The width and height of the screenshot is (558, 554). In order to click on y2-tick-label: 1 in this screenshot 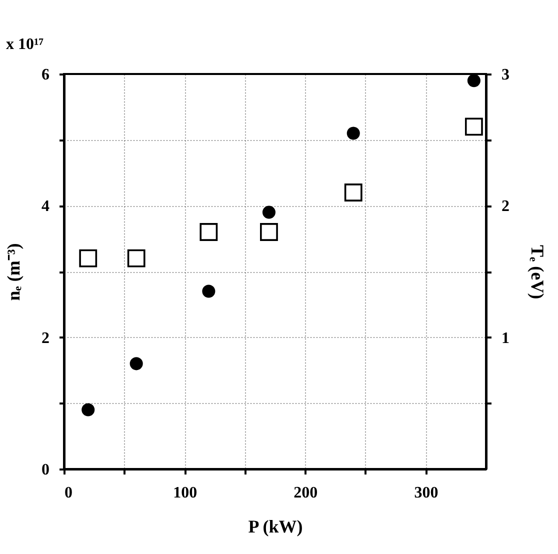, I will do `click(506, 338)`.